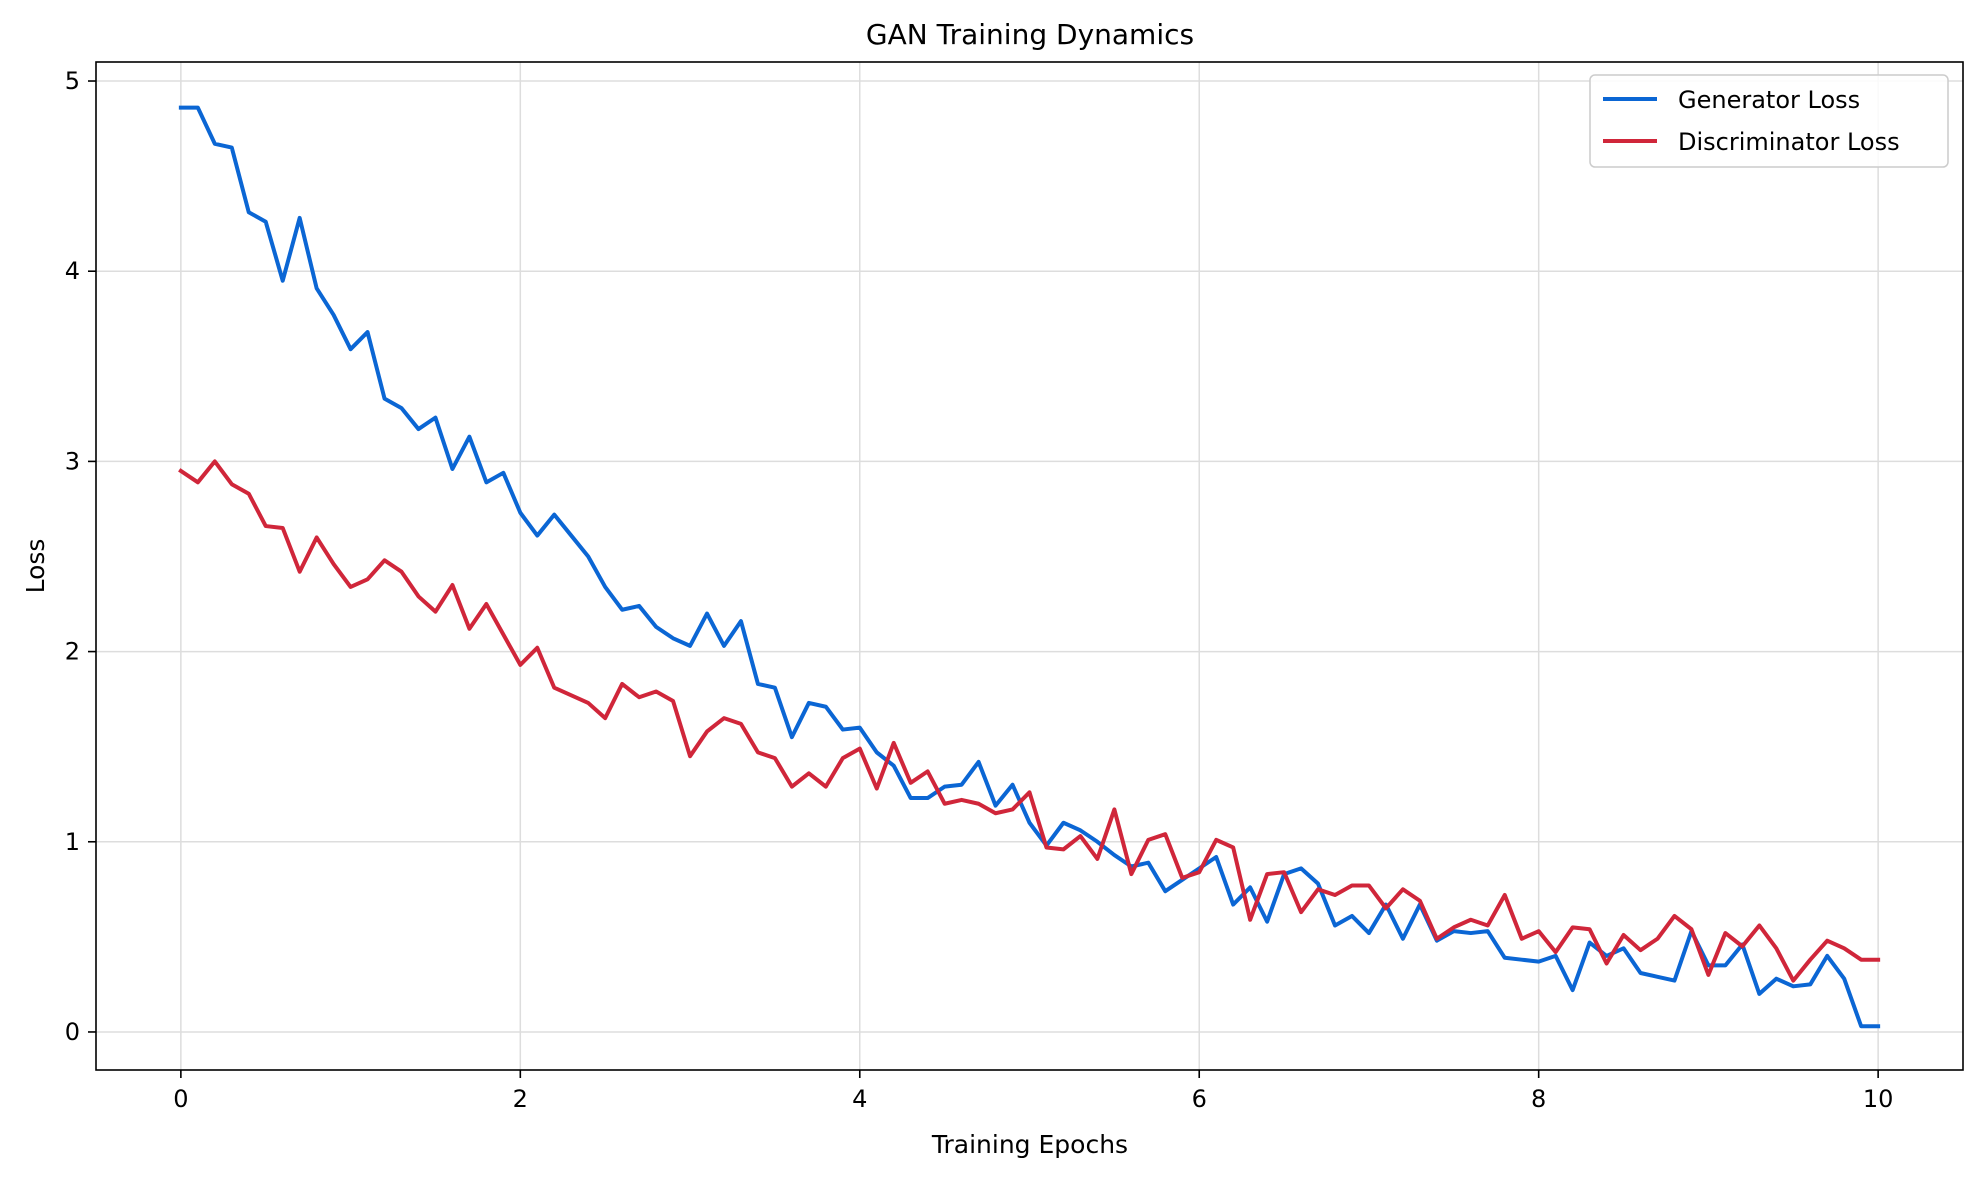 Image resolution: width=1979 pixels, height=1177 pixels. I want to click on y-tick-label: 4, so click(72, 271).